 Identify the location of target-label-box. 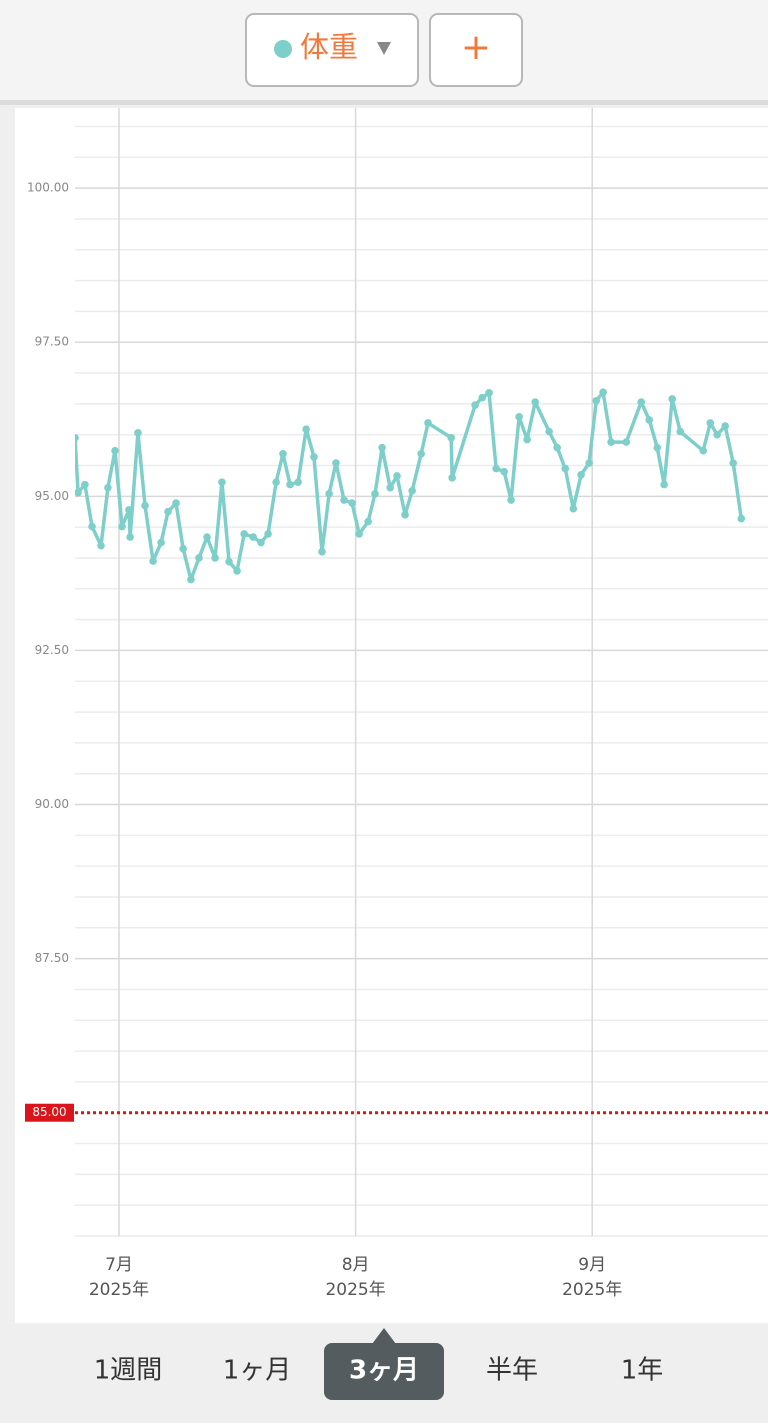
(49, 1112).